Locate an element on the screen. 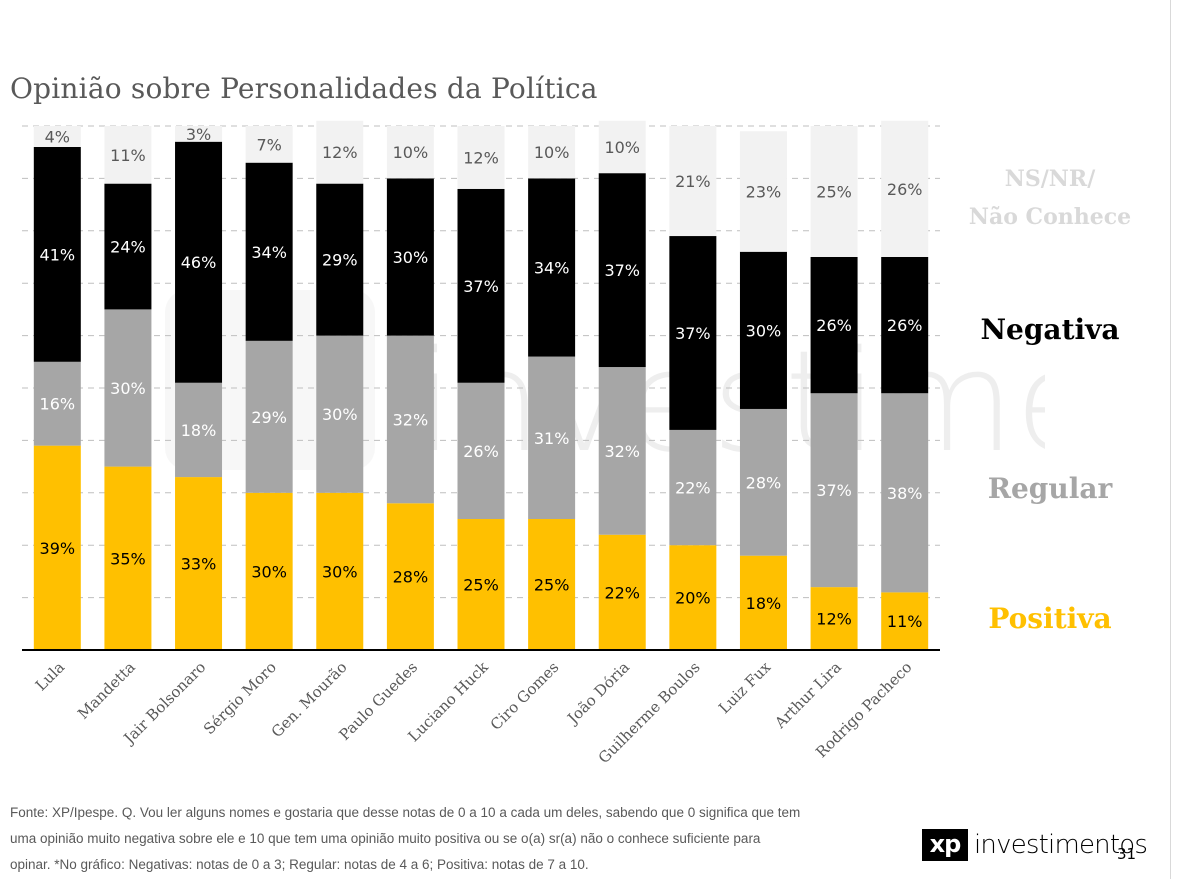  legend-nsnr-line1: NS/NR/ is located at coordinates (1050, 179).